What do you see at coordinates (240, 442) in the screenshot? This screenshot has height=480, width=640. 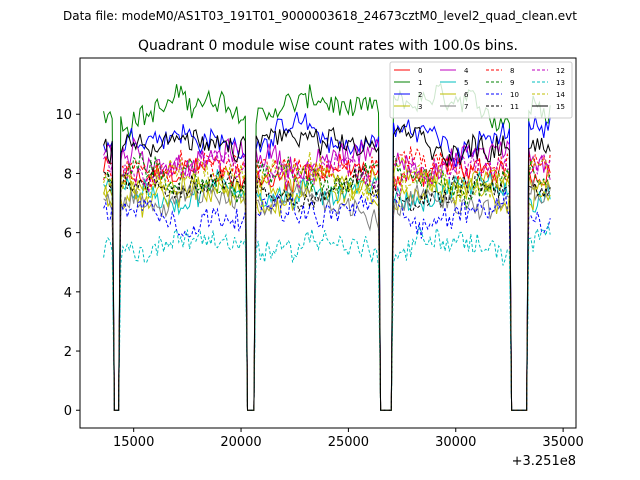 I see `x-tick-label: 20000` at bounding box center [240, 442].